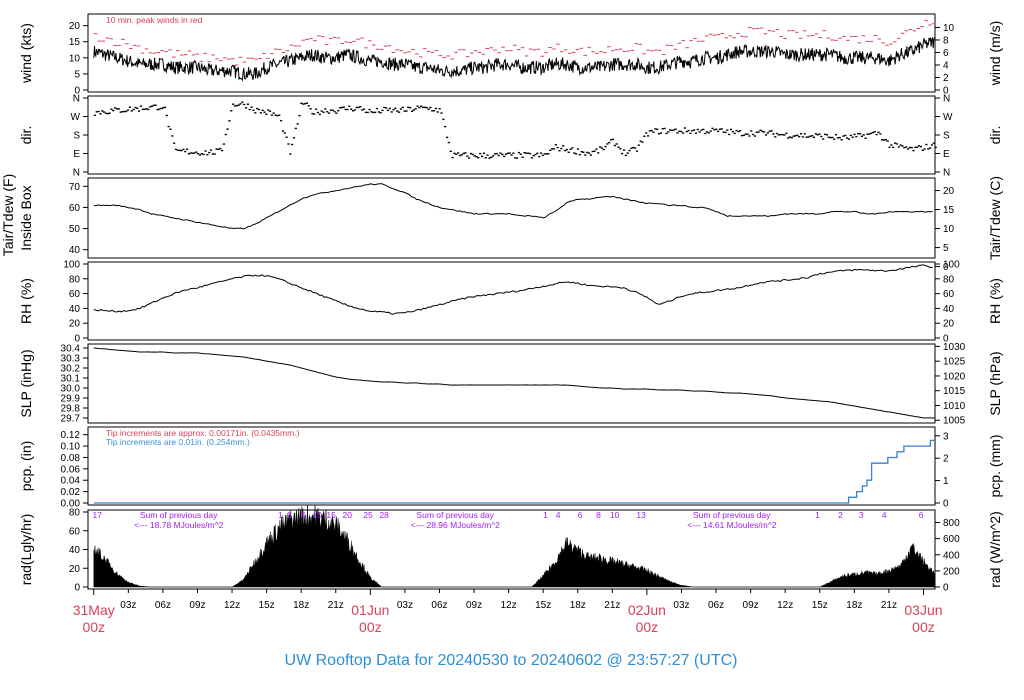 This screenshot has height=700, width=1024. What do you see at coordinates (923, 610) in the screenshot?
I see `day-label-date: 03Jun` at bounding box center [923, 610].